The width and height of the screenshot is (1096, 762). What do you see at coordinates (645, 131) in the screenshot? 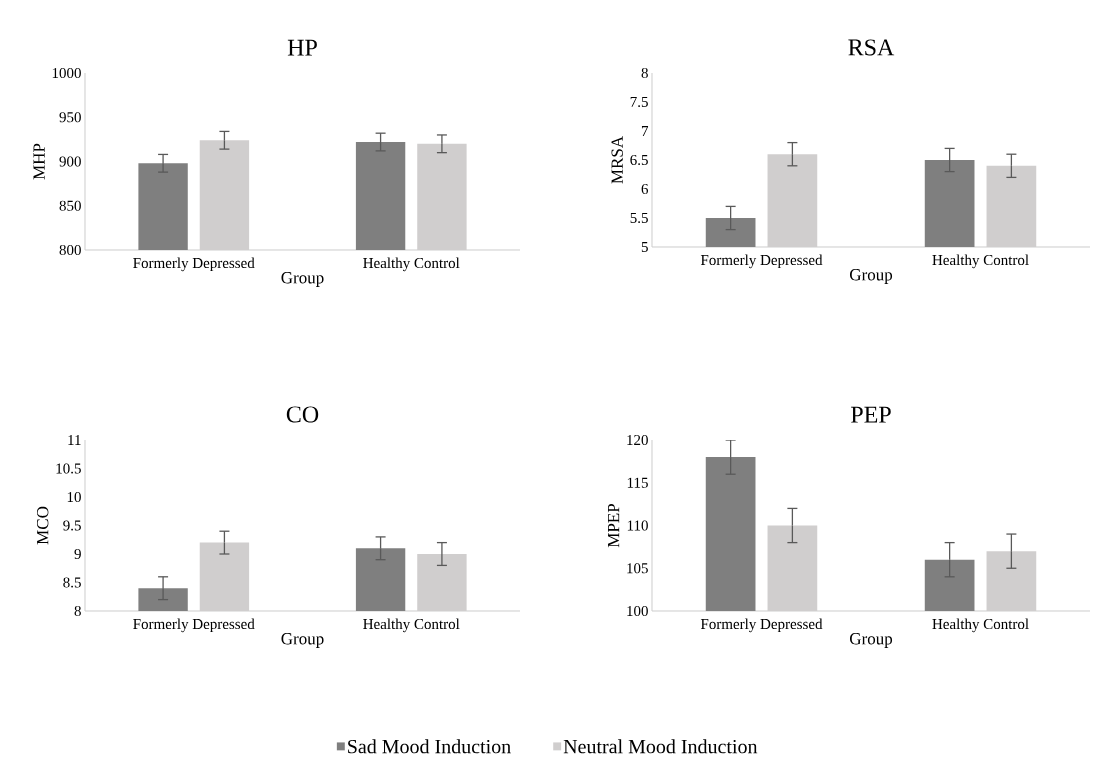
I see `y-tick-label: 7` at bounding box center [645, 131].